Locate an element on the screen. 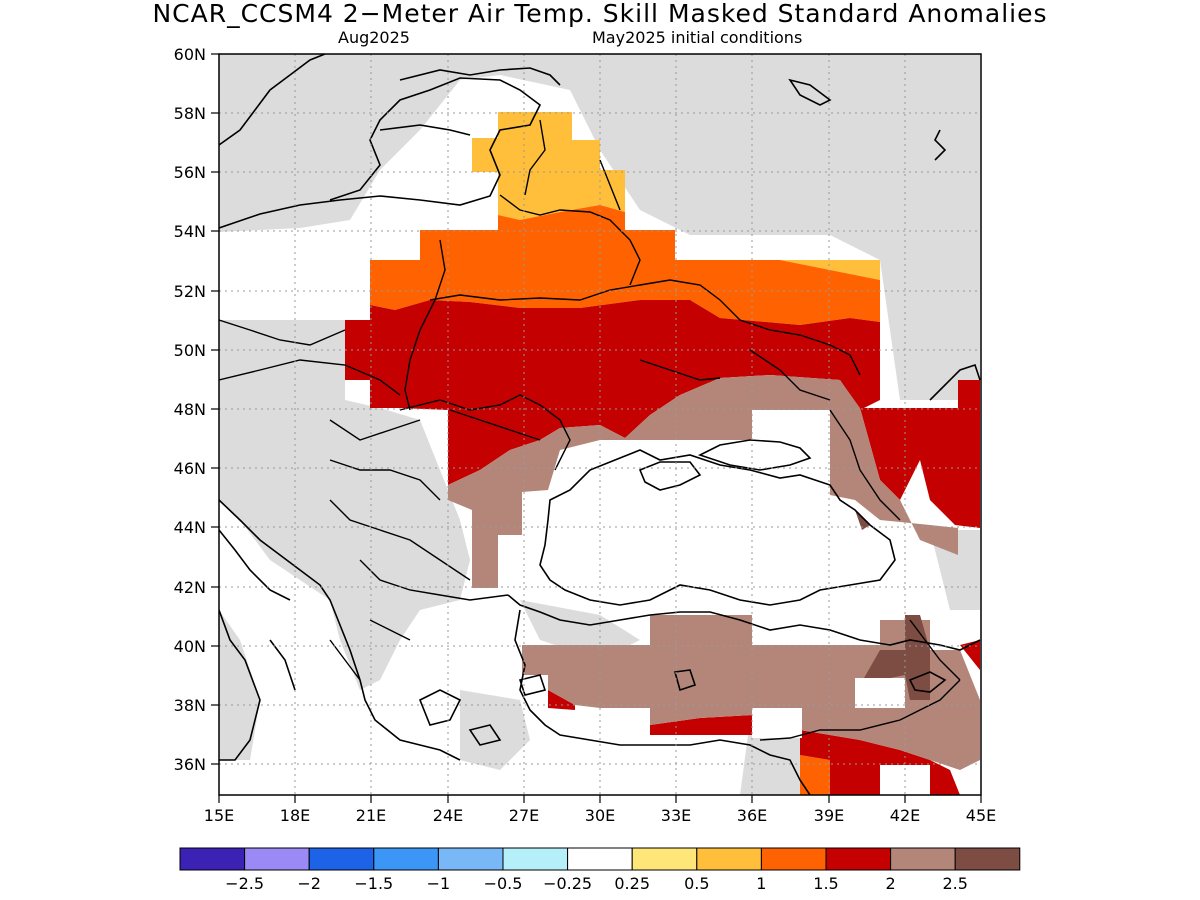 This screenshot has width=1200, height=900. lon-label: 42E is located at coordinates (905, 815).